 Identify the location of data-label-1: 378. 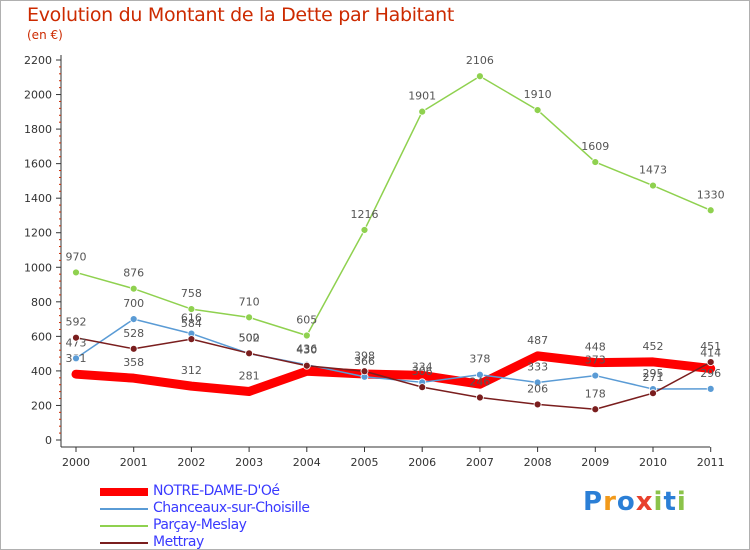
(479, 359).